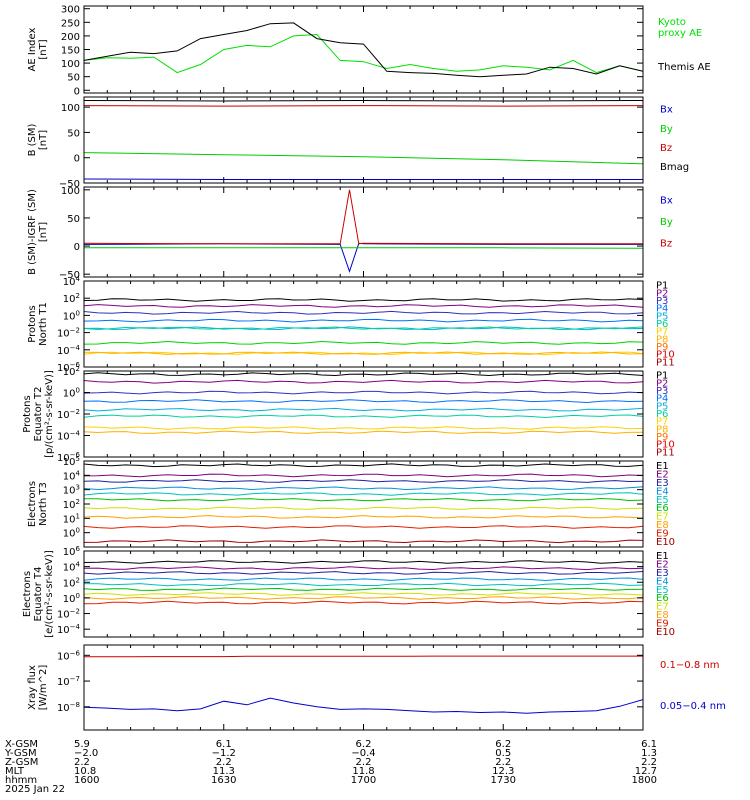 The image size is (750, 800). What do you see at coordinates (68, 707) in the screenshot?
I see `y-tick-label: 10−8` at bounding box center [68, 707].